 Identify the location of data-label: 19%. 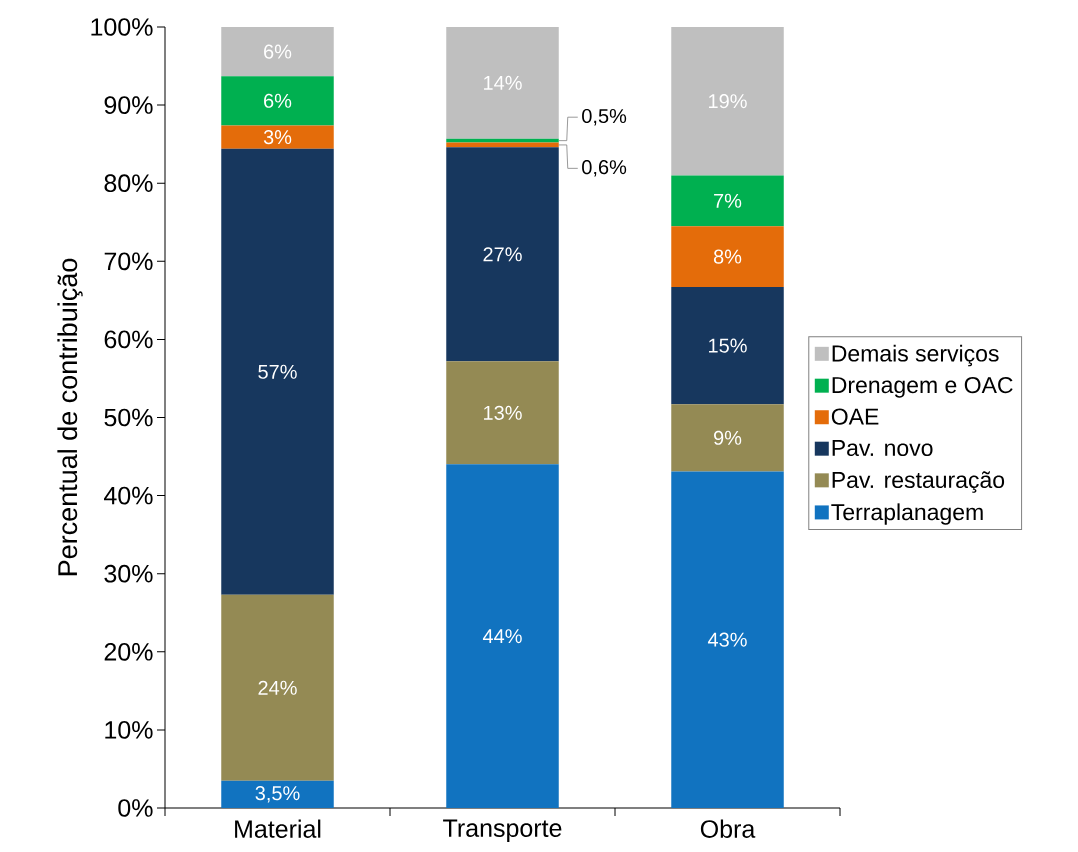
(728, 101).